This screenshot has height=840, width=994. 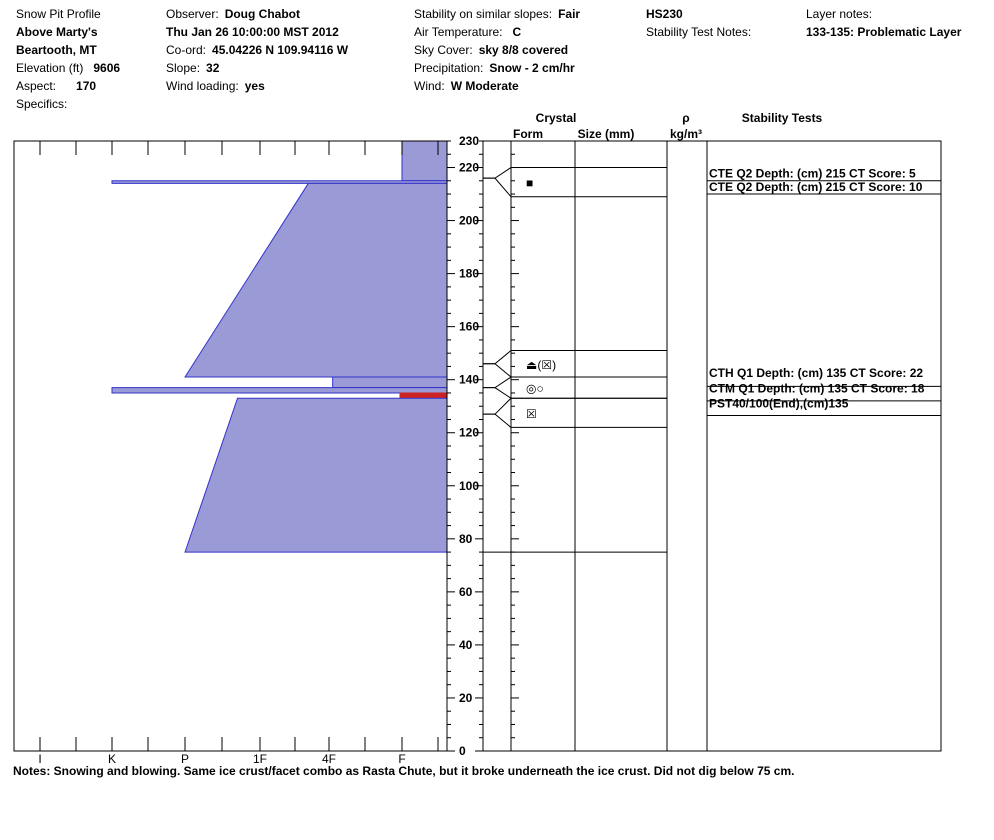 I want to click on crystal-form-symbol-1: ⏏(☒), so click(x=541, y=365).